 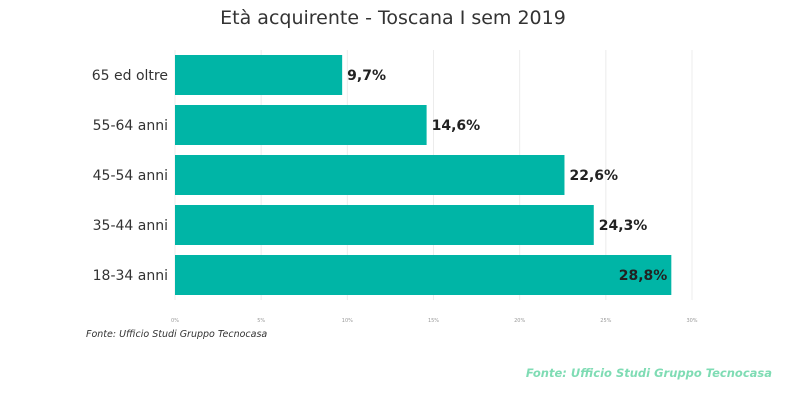 I want to click on category-label: 35-44 anni, so click(x=130, y=226).